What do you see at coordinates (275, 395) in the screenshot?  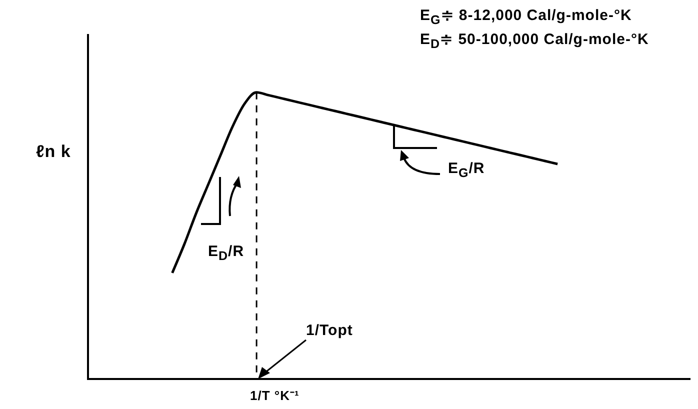 I see `x-axis-title: 1/T °K⁻¹` at bounding box center [275, 395].